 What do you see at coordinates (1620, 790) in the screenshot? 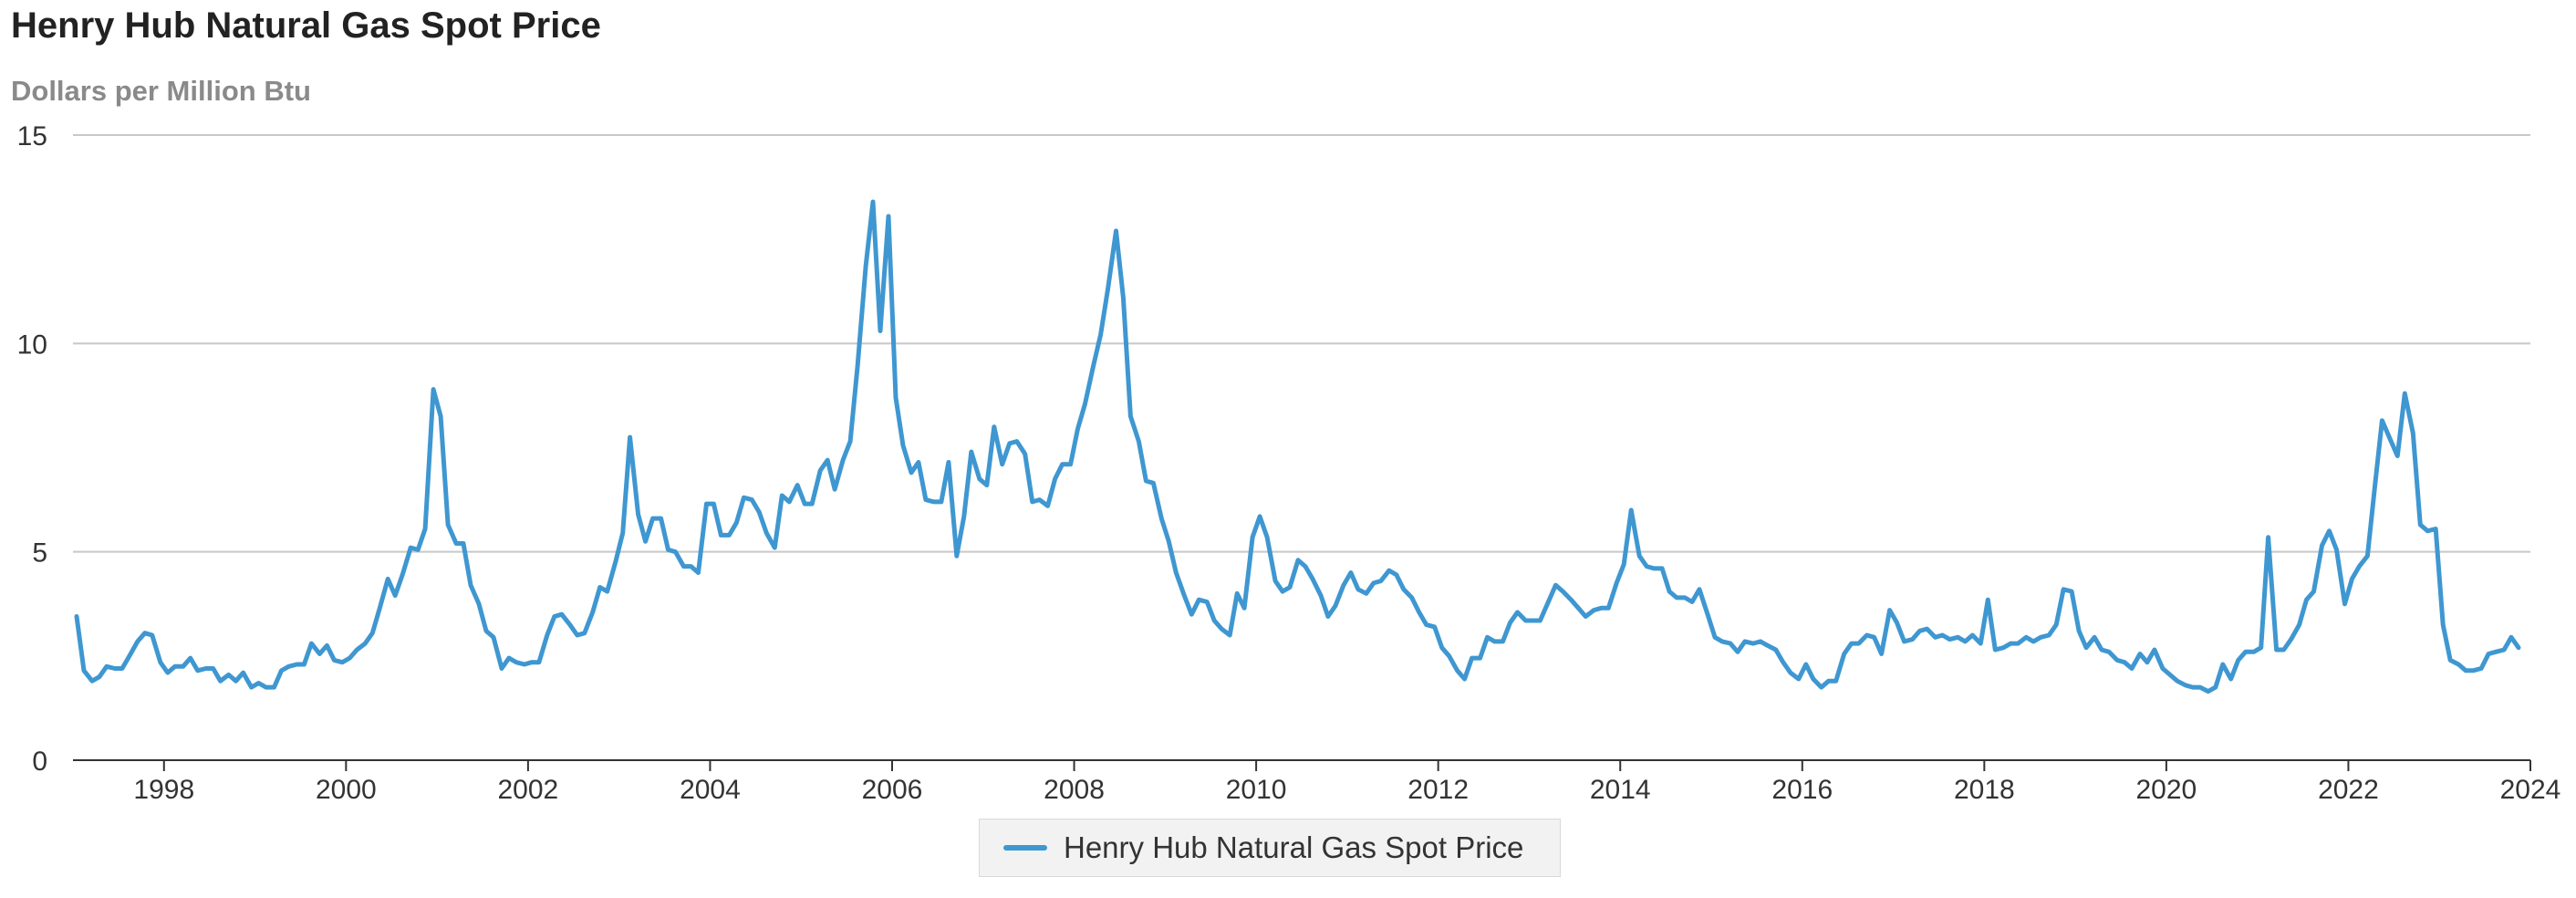
I see `x-tick-label: 2014` at bounding box center [1620, 790].